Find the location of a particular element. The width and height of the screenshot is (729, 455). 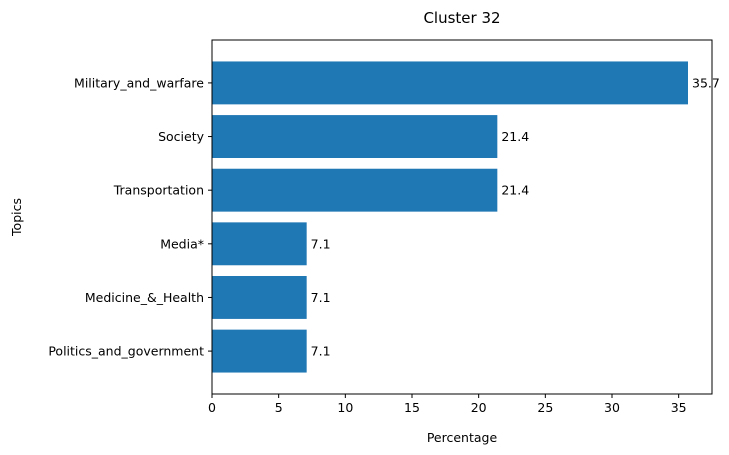

data-label: 35.7 is located at coordinates (706, 82).